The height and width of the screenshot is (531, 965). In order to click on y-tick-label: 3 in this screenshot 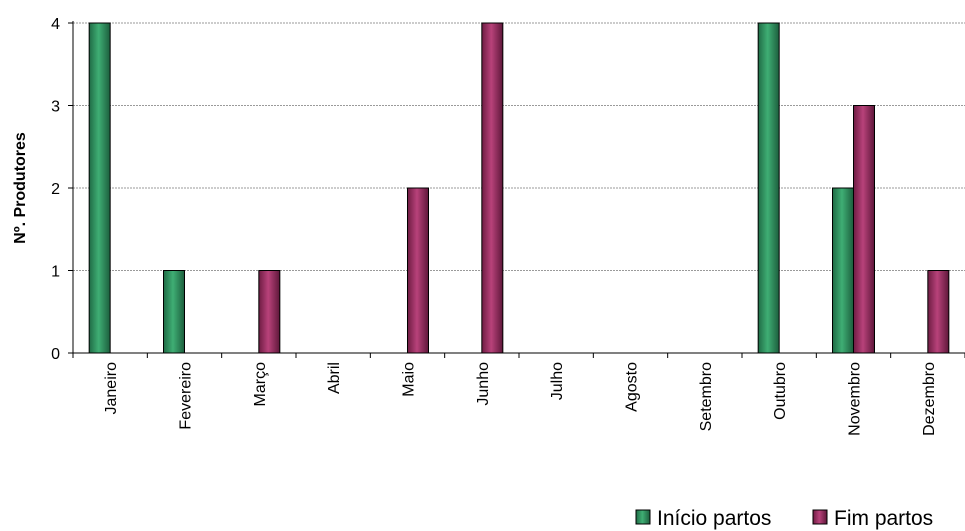, I will do `click(55, 107)`.